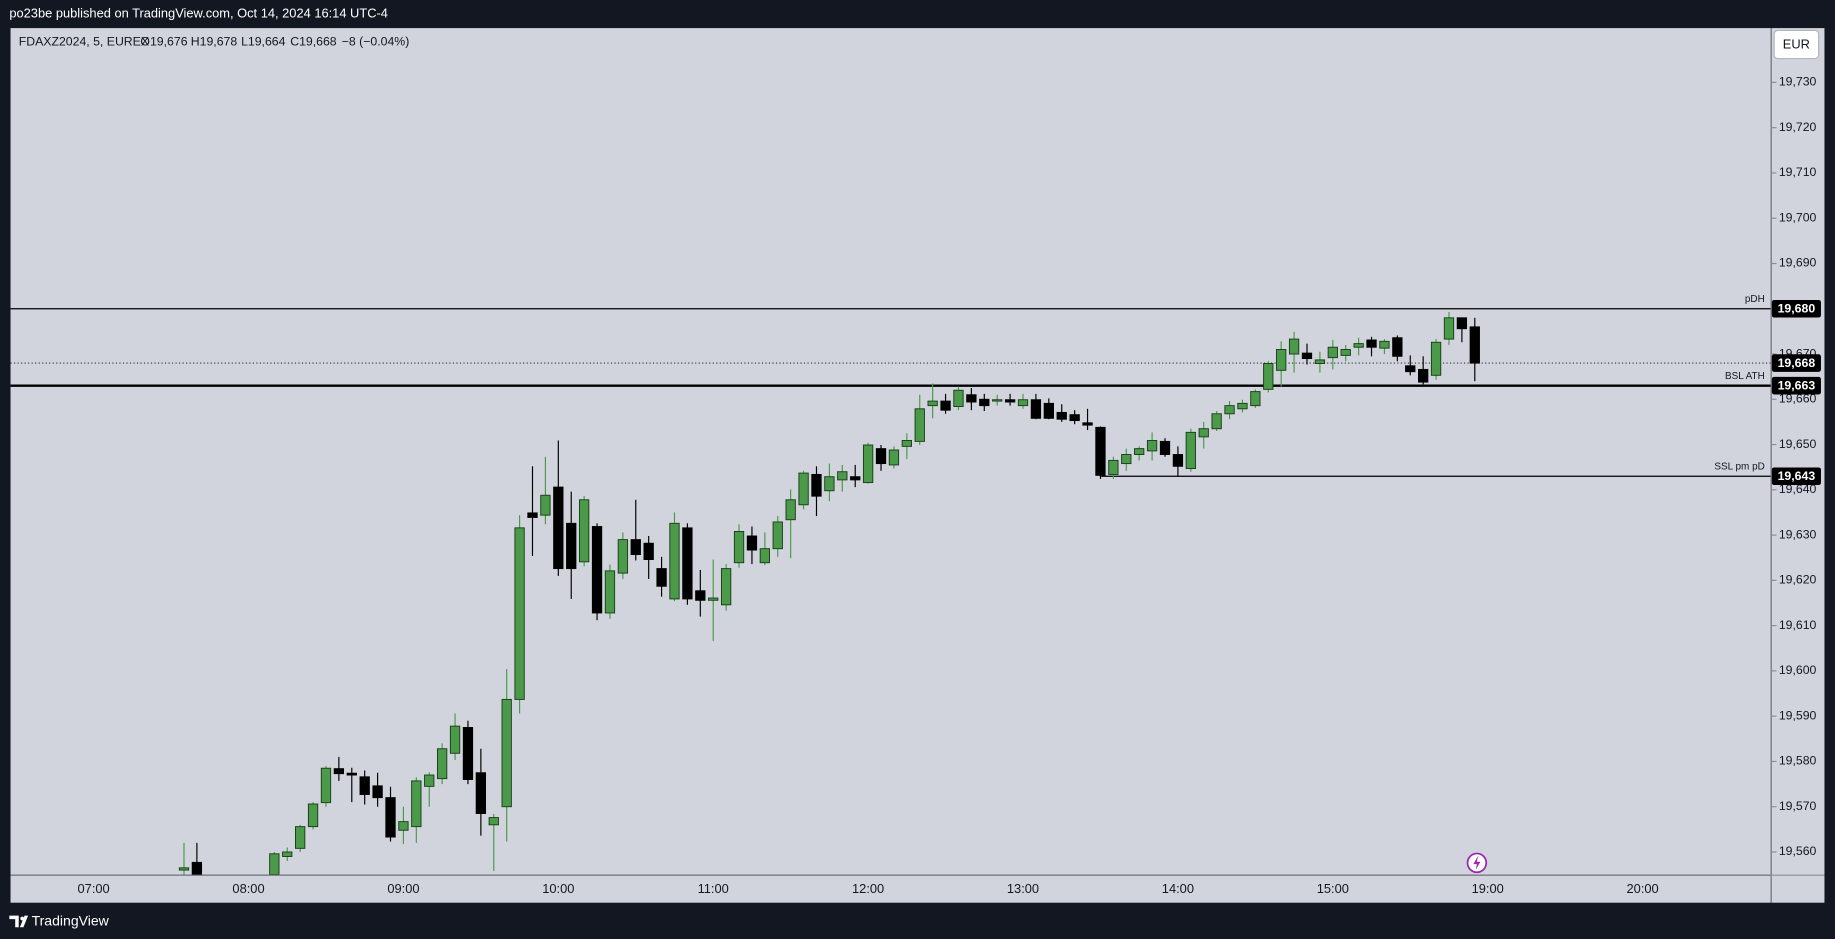  What do you see at coordinates (94, 888) in the screenshot?
I see `x-tick-label: 07:00` at bounding box center [94, 888].